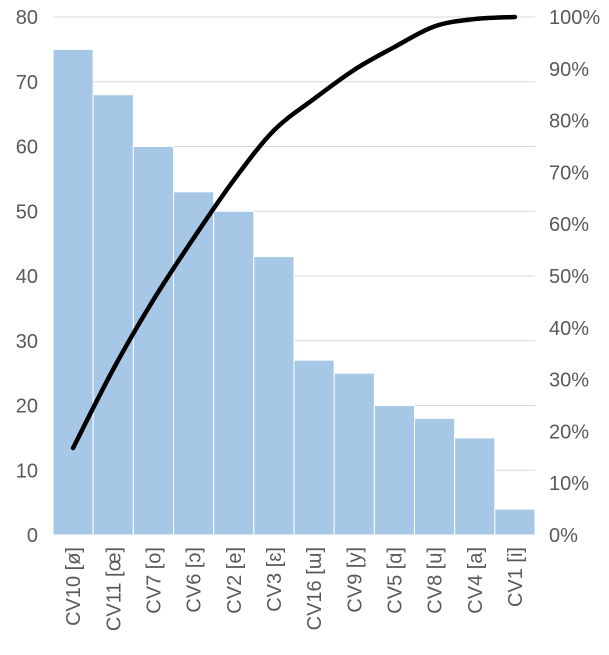 The width and height of the screenshot is (609, 655). What do you see at coordinates (355, 580) in the screenshot?
I see `category-label: CV9 [y]` at bounding box center [355, 580].